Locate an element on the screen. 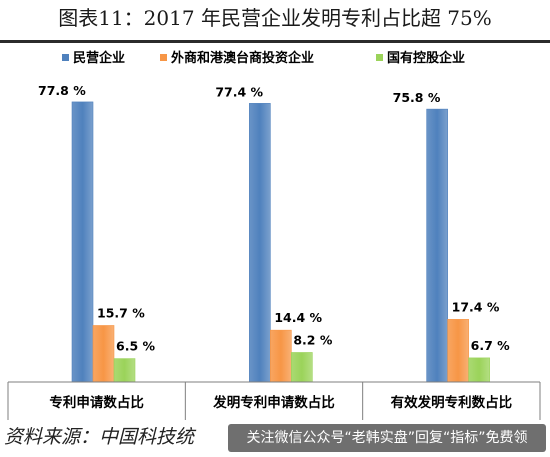 The width and height of the screenshot is (550, 457). data-label-1-2: 77.4 % is located at coordinates (239, 91).